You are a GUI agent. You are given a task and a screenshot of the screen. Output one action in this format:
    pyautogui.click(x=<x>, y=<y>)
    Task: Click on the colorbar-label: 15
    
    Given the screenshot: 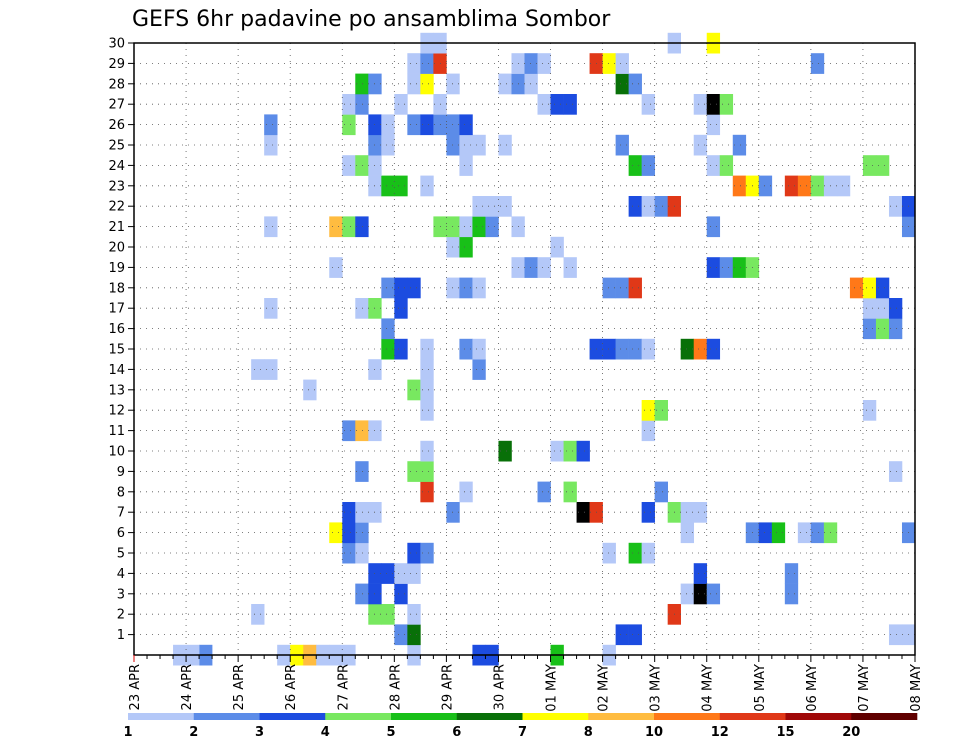 What is the action you would take?
    pyautogui.click(x=785, y=732)
    